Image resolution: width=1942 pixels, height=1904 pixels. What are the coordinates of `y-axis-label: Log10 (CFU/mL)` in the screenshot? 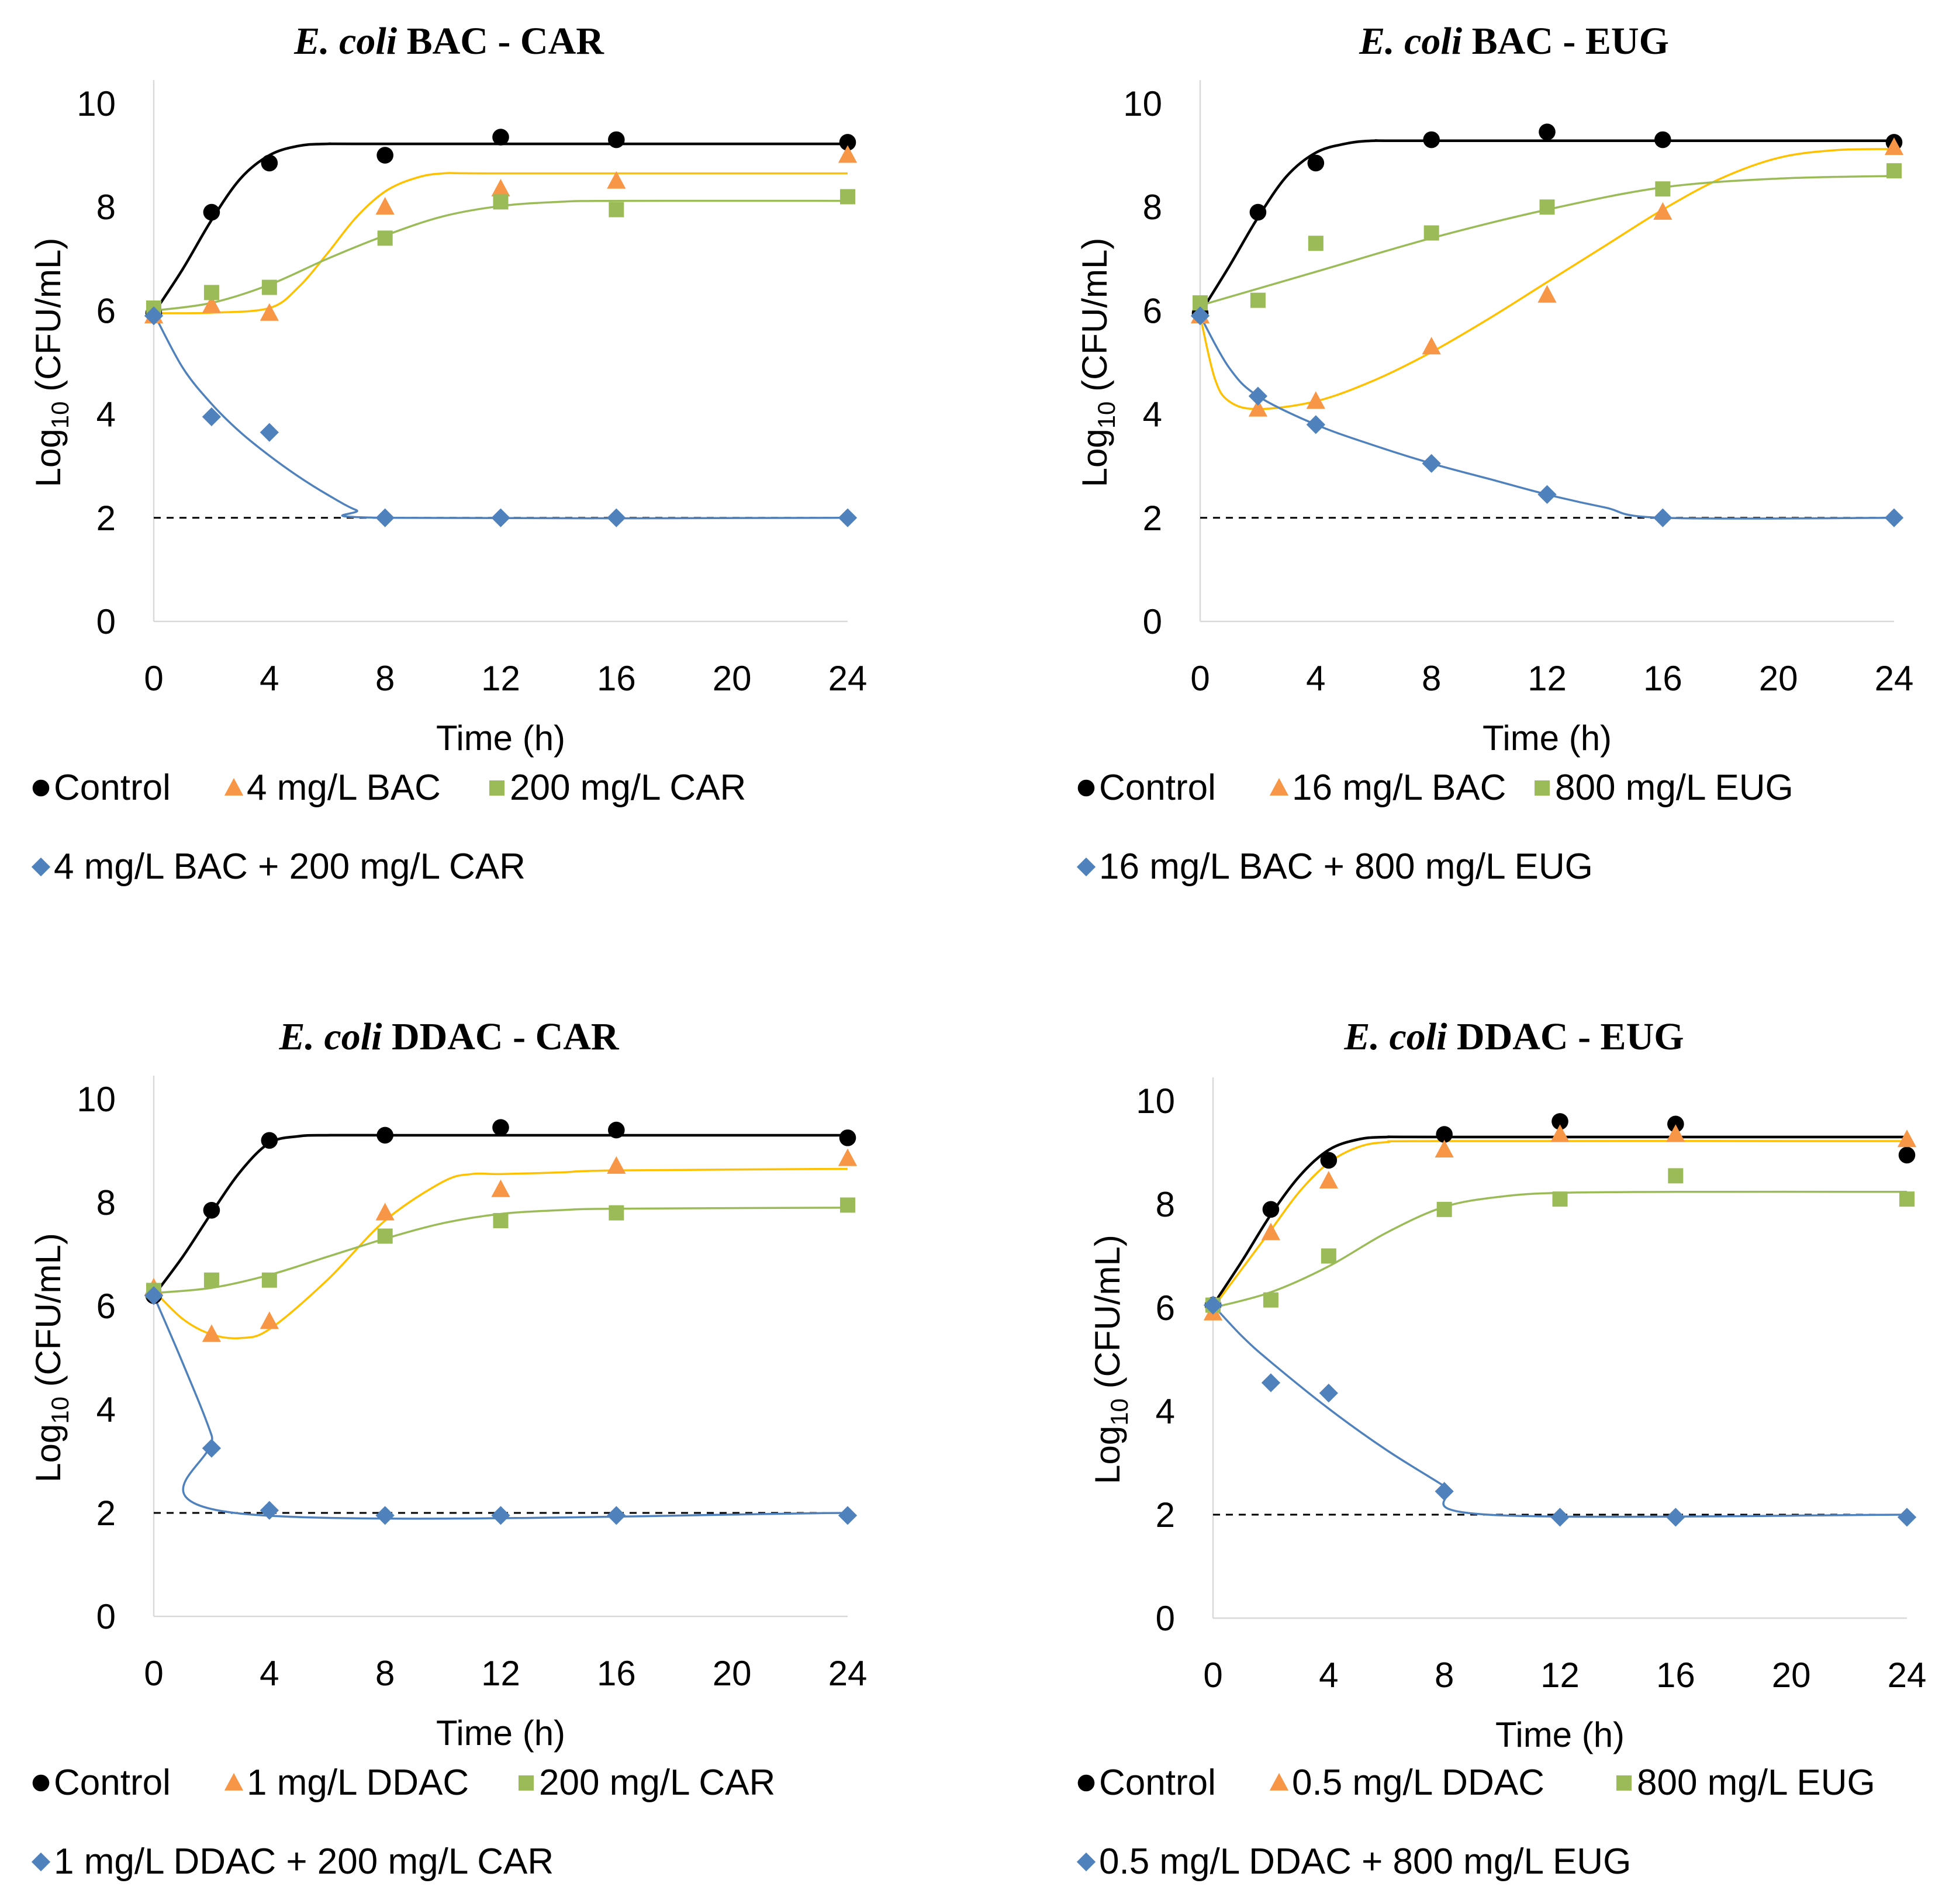 It's located at (1097, 363).